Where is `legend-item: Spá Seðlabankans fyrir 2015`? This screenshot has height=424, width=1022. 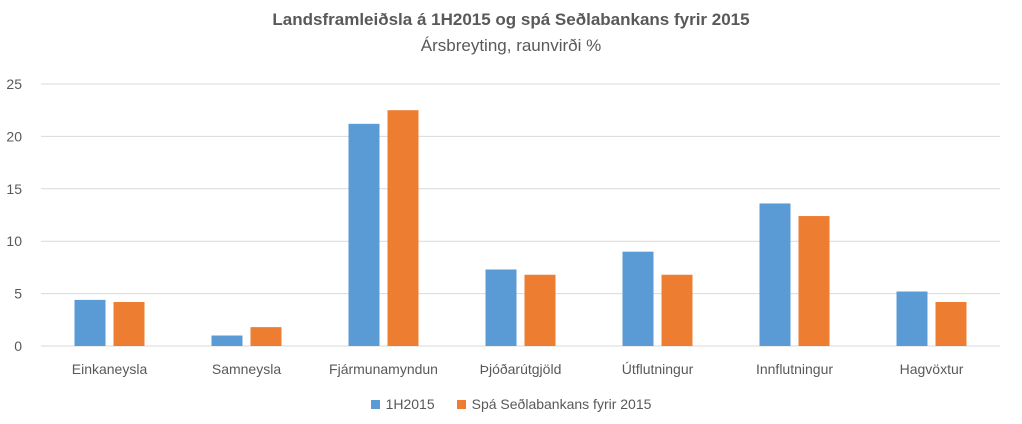 legend-item: Spá Seðlabankans fyrir 2015 is located at coordinates (554, 404).